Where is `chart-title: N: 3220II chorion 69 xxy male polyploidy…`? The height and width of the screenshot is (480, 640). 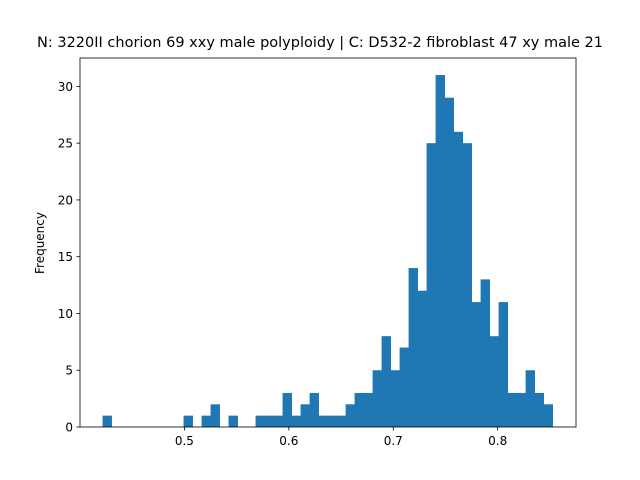
chart-title: N: 3220II chorion 69 xxy male polyploidy… is located at coordinates (320, 43).